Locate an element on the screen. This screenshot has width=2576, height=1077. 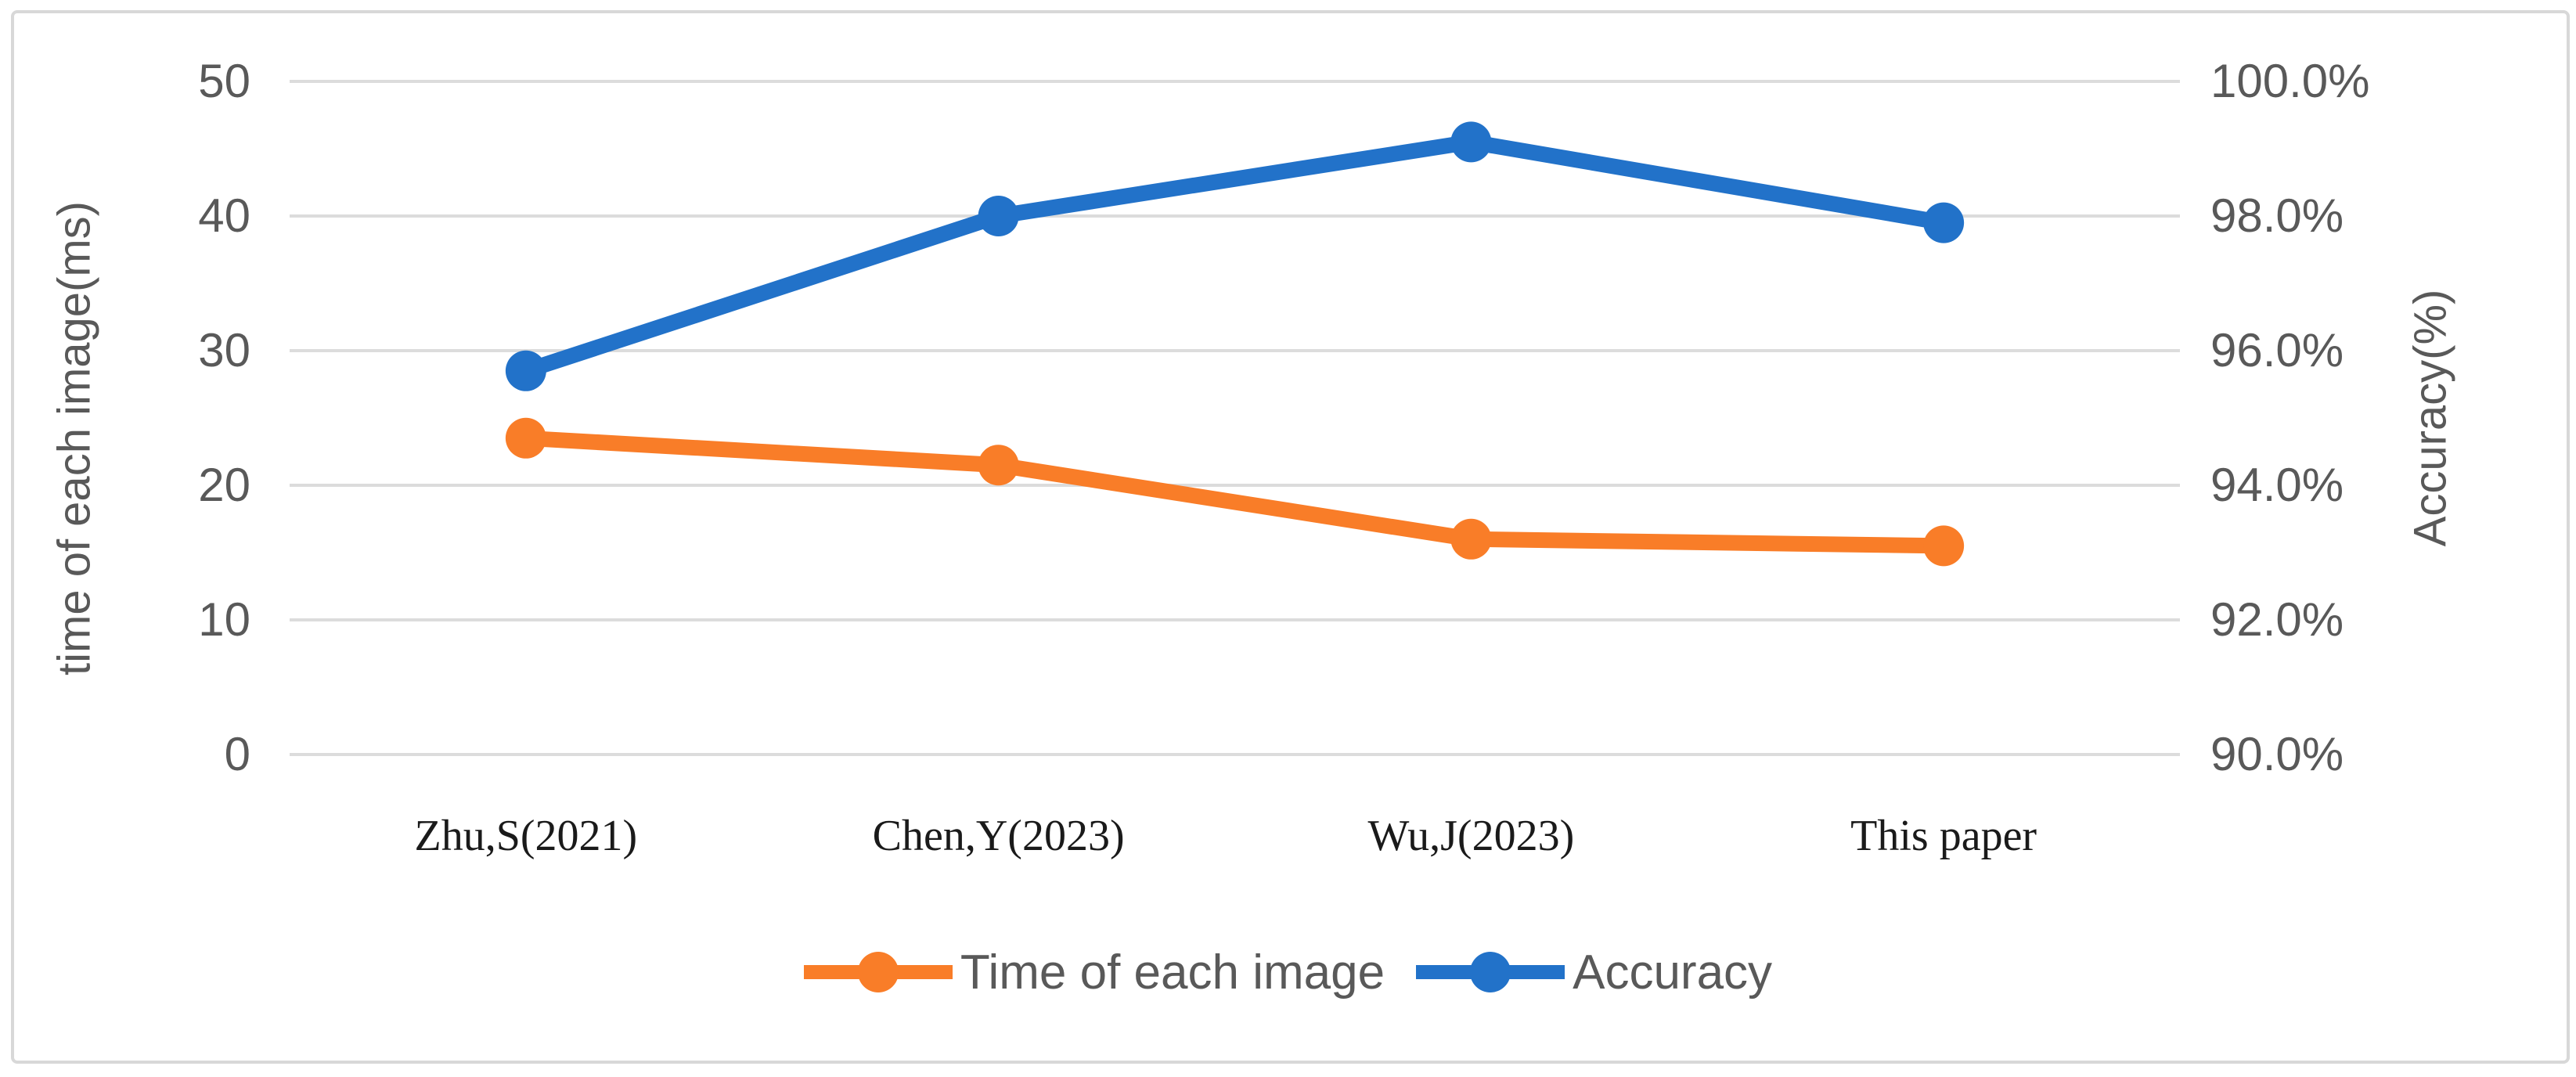
left-axis-tick-label: 0 is located at coordinates (237, 754).